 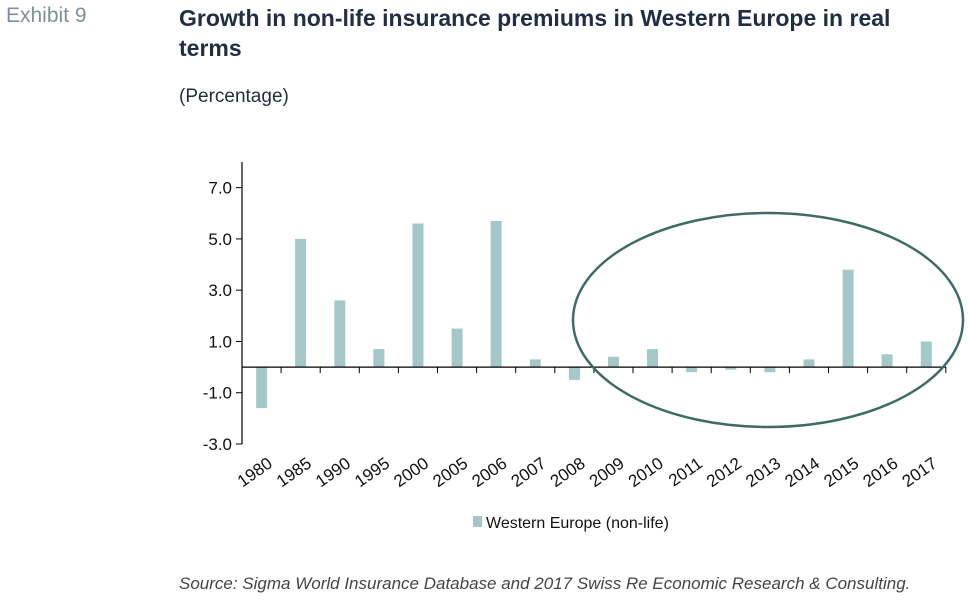 What do you see at coordinates (646, 472) in the screenshot?
I see `x-tick-label: 2010` at bounding box center [646, 472].